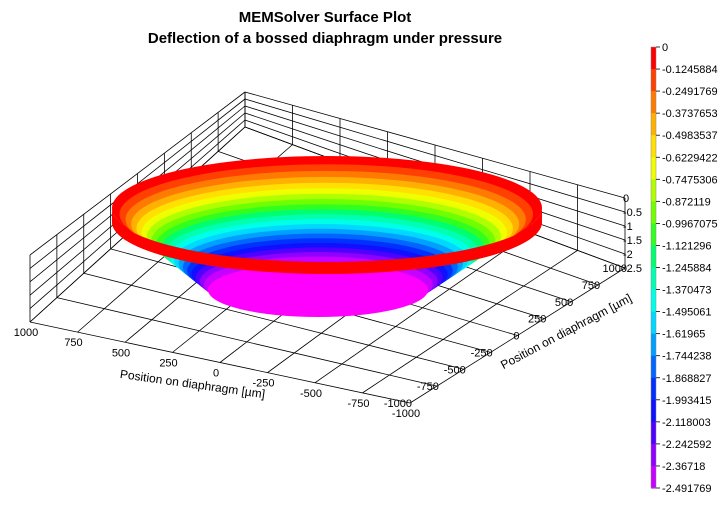 This screenshot has width=721, height=516. I want to click on colorbar-label: -0.6229422, so click(690, 158).